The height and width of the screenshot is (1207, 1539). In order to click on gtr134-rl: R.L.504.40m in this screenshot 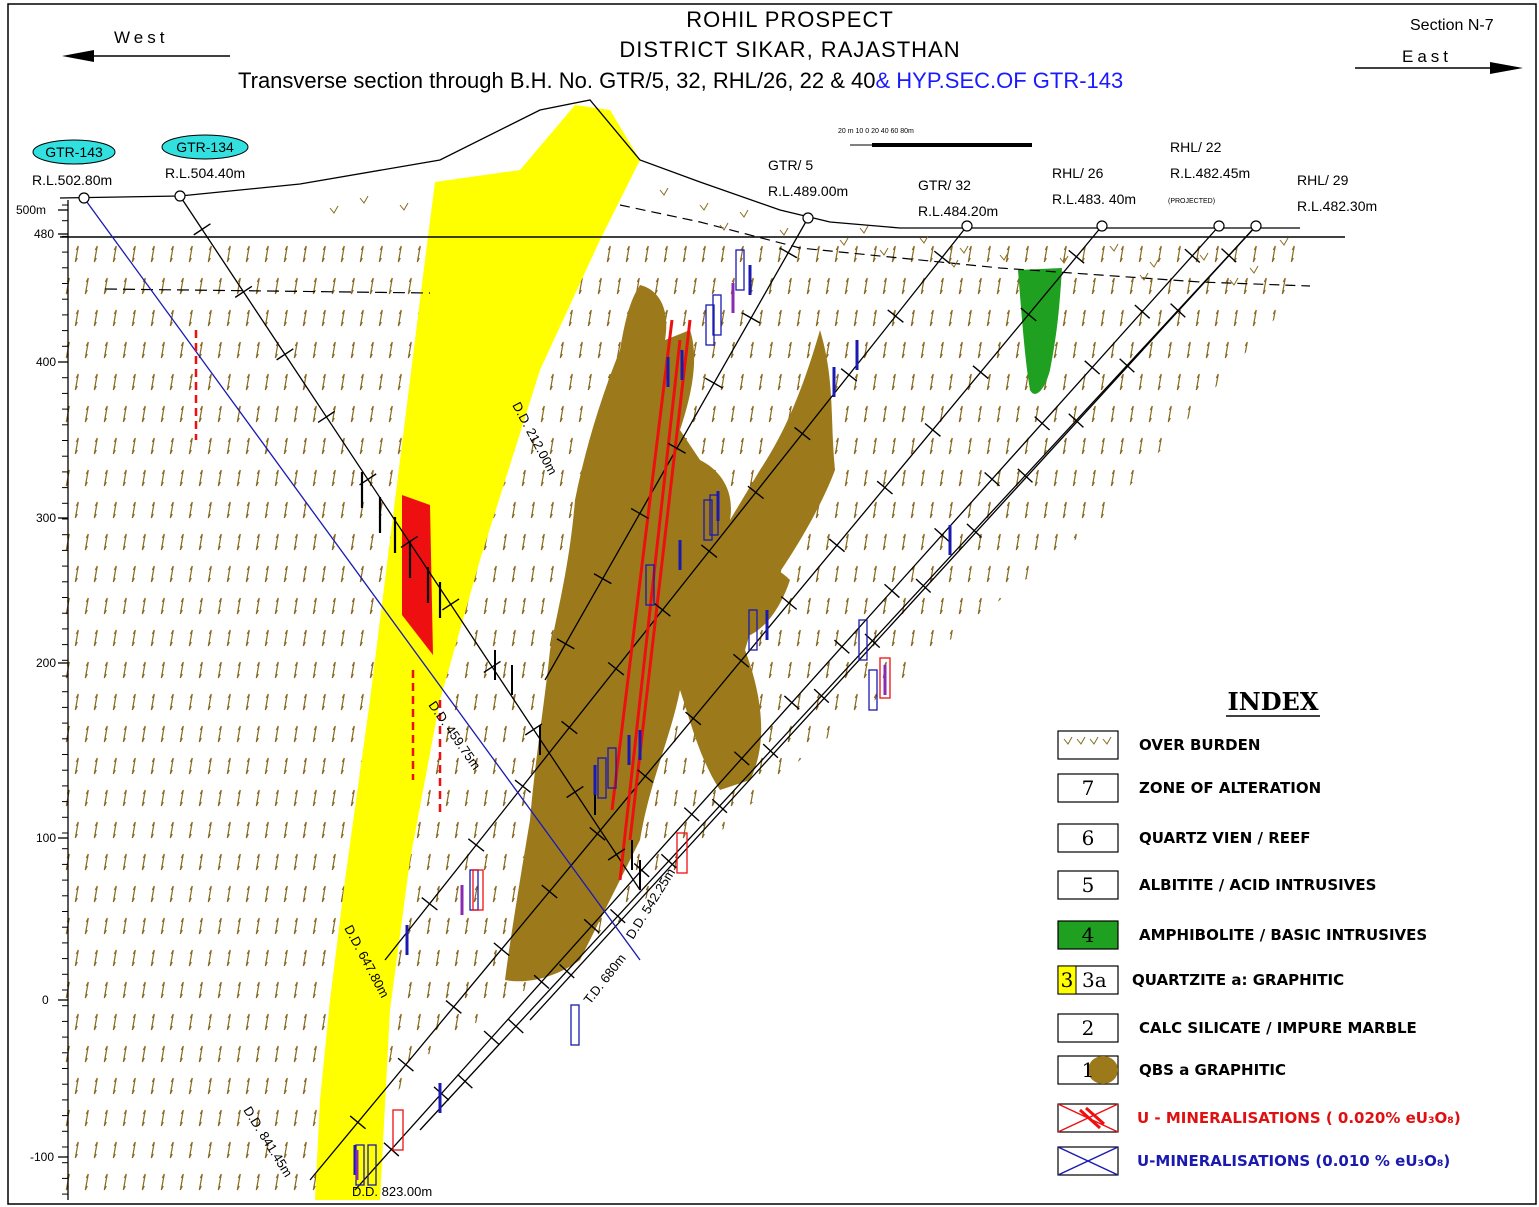, I will do `click(205, 173)`.